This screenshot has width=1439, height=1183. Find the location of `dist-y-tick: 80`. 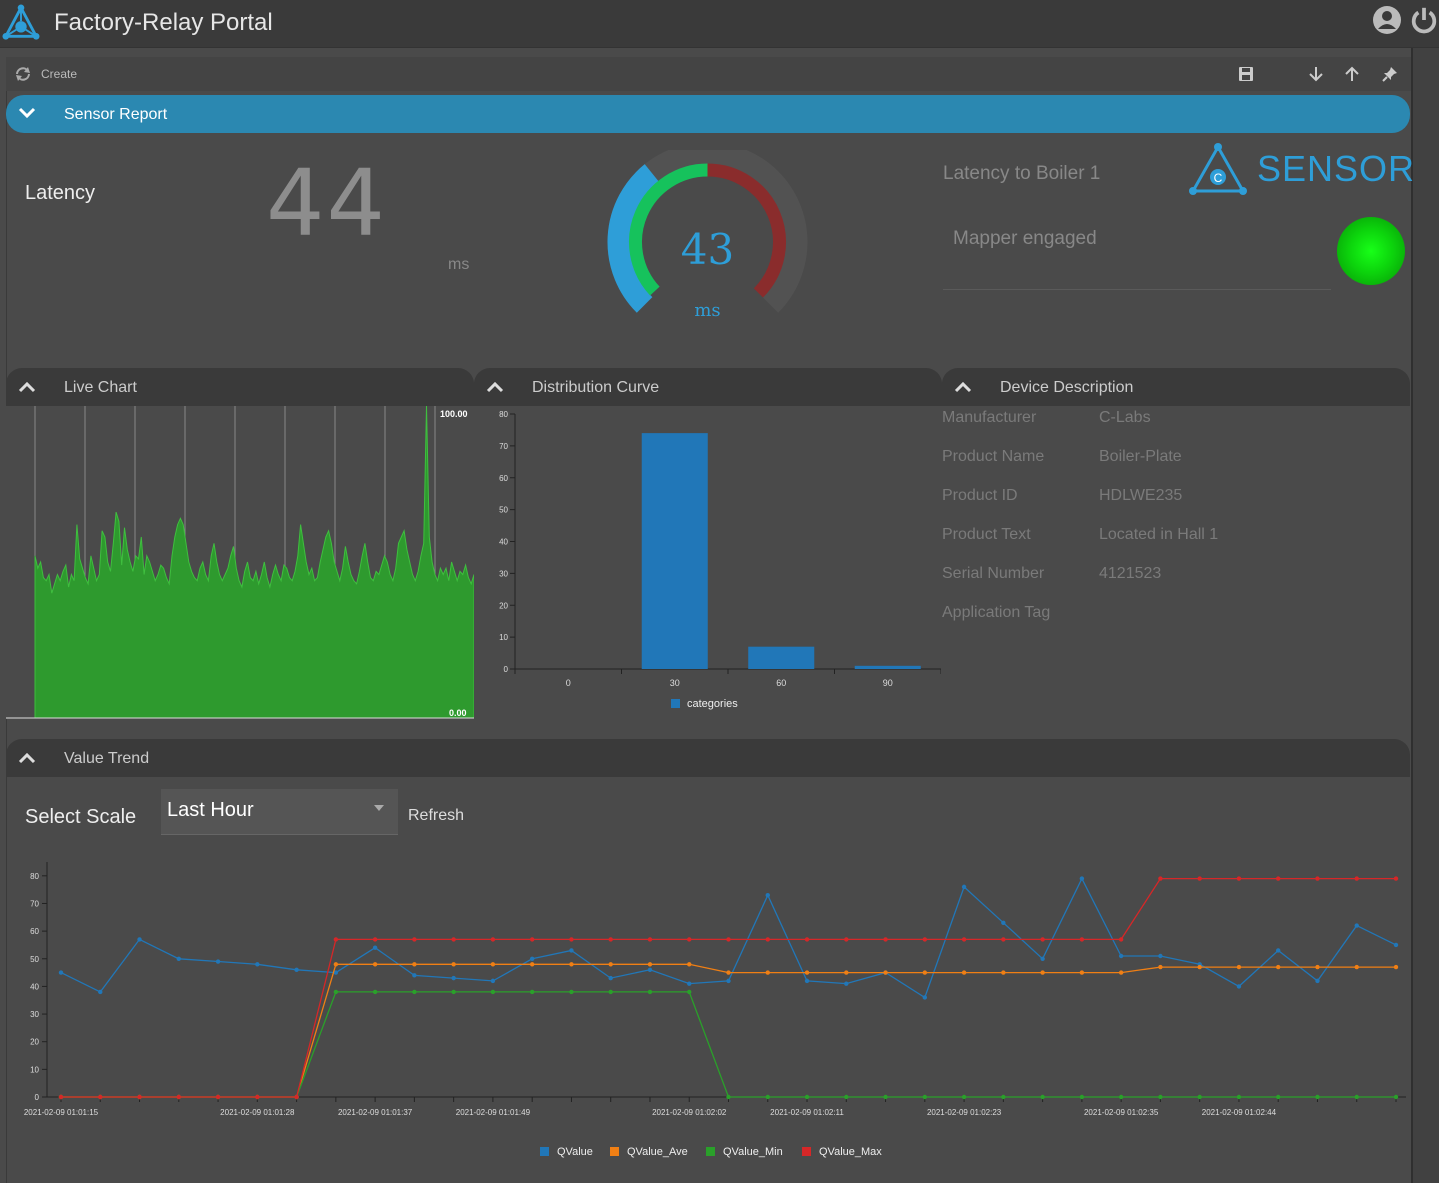

dist-y-tick: 80 is located at coordinates (503, 414).